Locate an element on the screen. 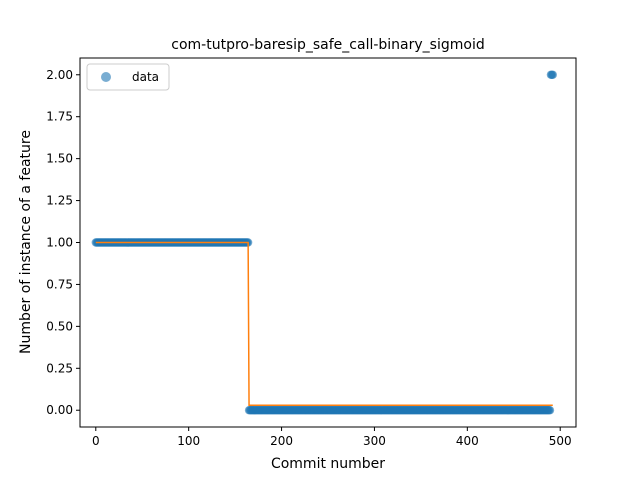 The image size is (640, 480). x-tick-label: 0 is located at coordinates (96, 441).